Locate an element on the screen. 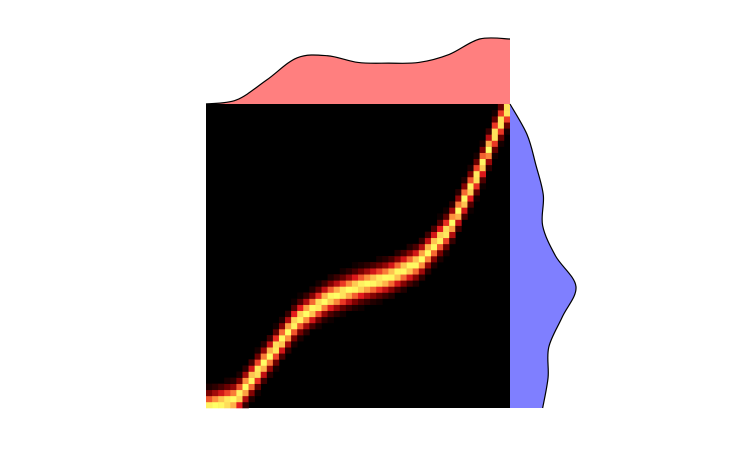 This screenshot has height=465, width=752. marginal-x-outline is located at coordinates (358, 71).